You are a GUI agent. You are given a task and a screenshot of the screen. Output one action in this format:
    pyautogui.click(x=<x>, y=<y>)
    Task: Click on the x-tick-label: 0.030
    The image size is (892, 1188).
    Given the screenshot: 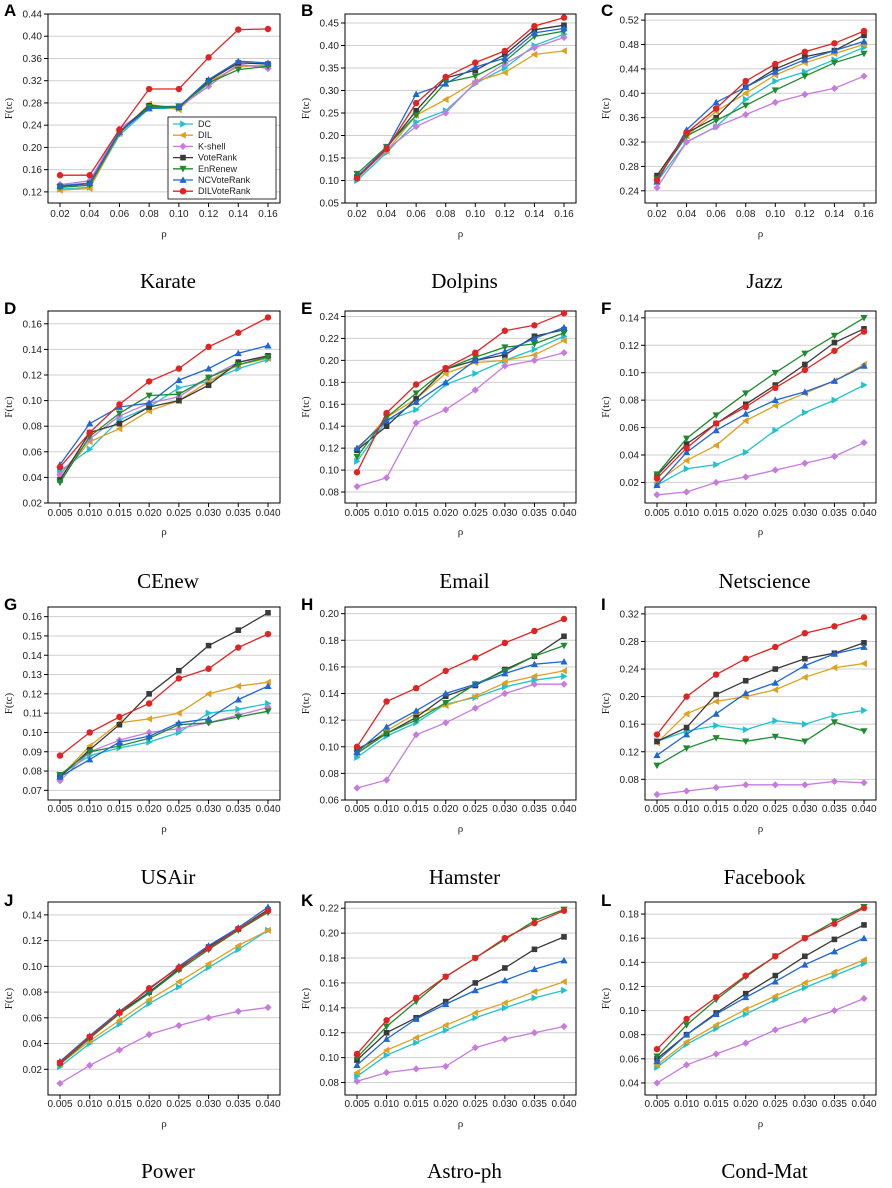 What is the action you would take?
    pyautogui.click(x=504, y=1104)
    